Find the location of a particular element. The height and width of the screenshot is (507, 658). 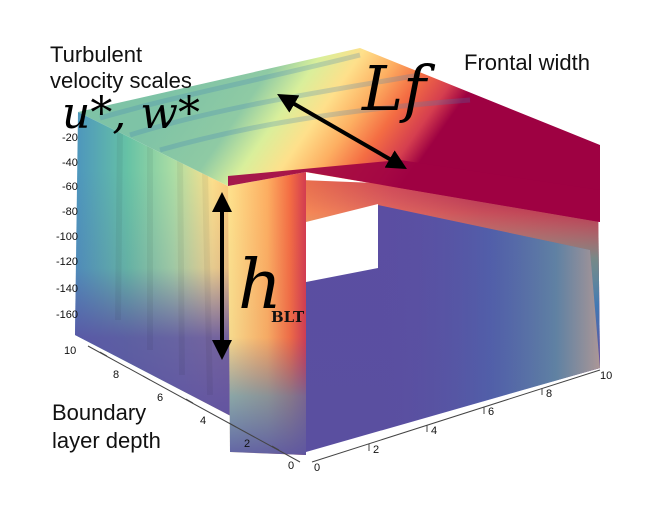

right-axis-tick: 4 is located at coordinates (434, 431).